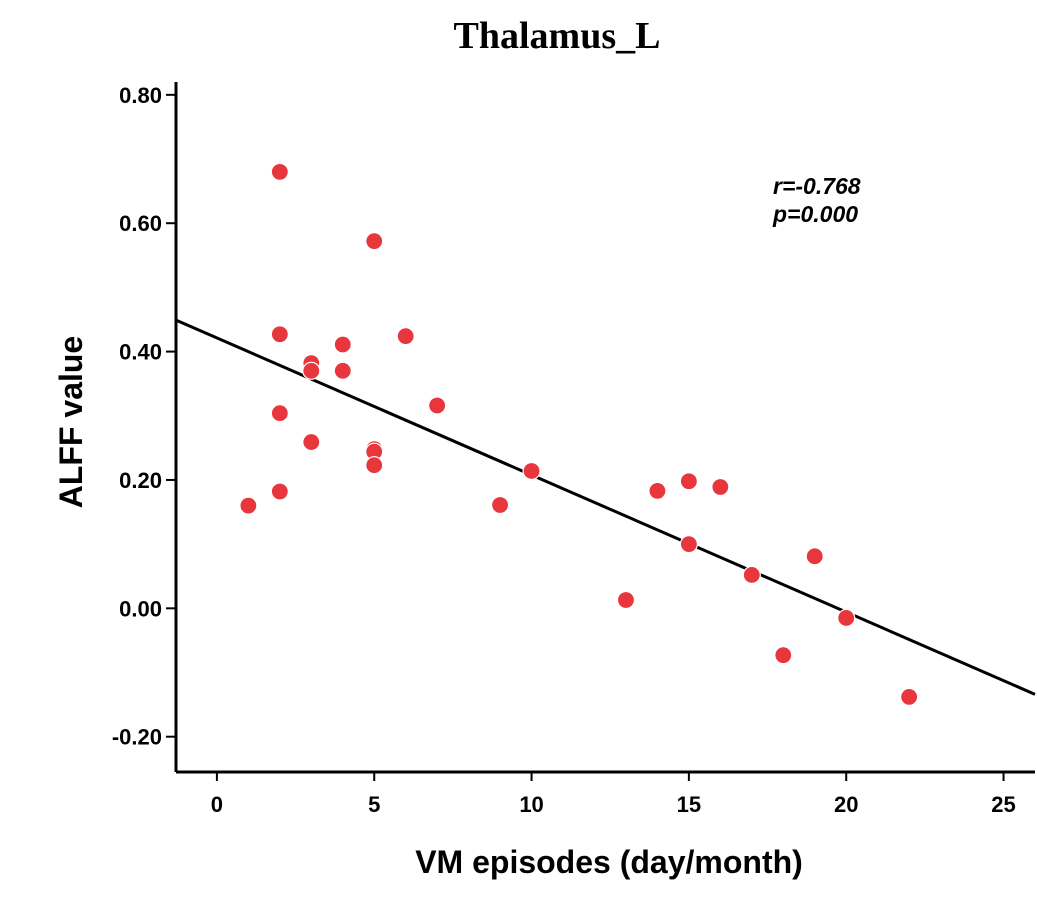 The image size is (1037, 921). What do you see at coordinates (140, 480) in the screenshot?
I see `y-tick-label: 0.20` at bounding box center [140, 480].